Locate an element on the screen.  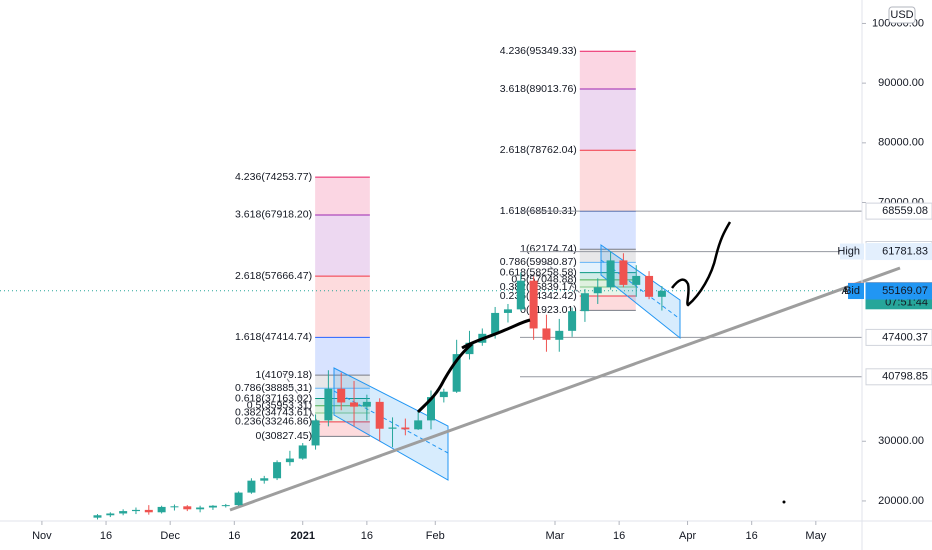
x-tick-label: Dec is located at coordinates (170, 536).